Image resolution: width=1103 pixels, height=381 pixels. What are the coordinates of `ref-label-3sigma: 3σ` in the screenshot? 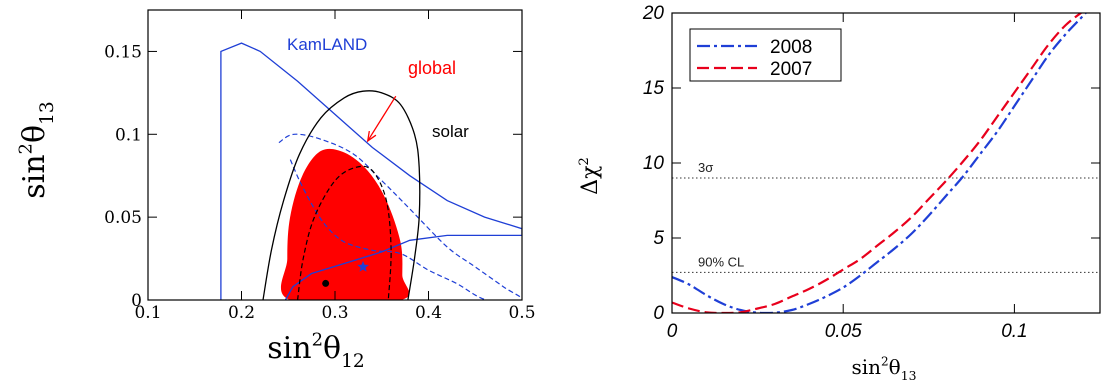 It's located at (705, 167).